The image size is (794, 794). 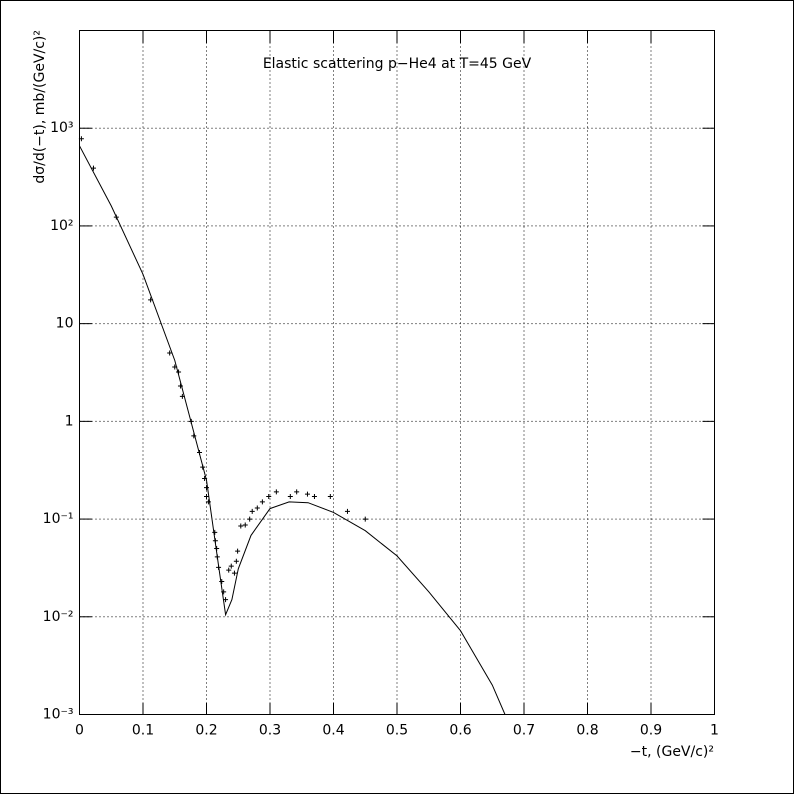 I want to click on y-tick-label: 10⁻¹, so click(x=58, y=519).